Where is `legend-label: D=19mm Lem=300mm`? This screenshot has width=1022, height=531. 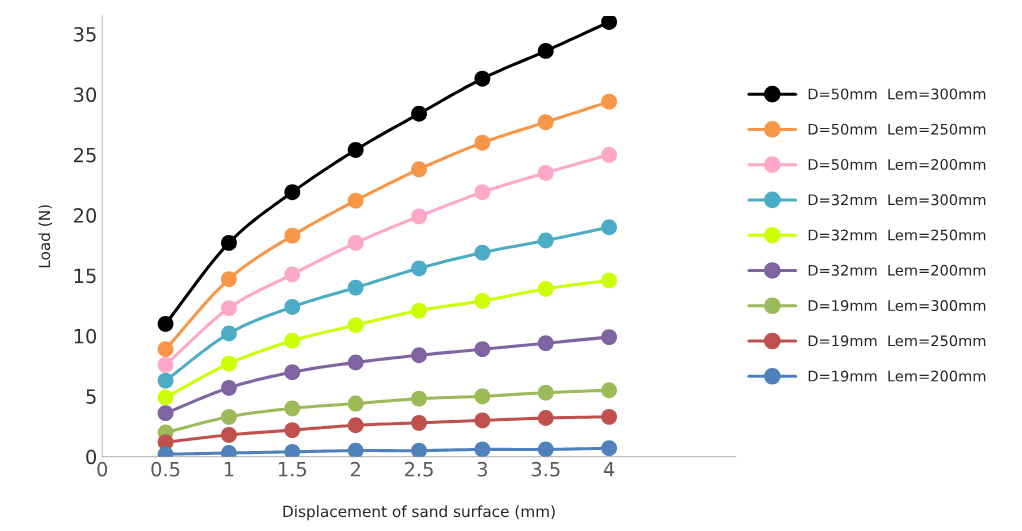 legend-label: D=19mm Lem=300mm is located at coordinates (897, 306).